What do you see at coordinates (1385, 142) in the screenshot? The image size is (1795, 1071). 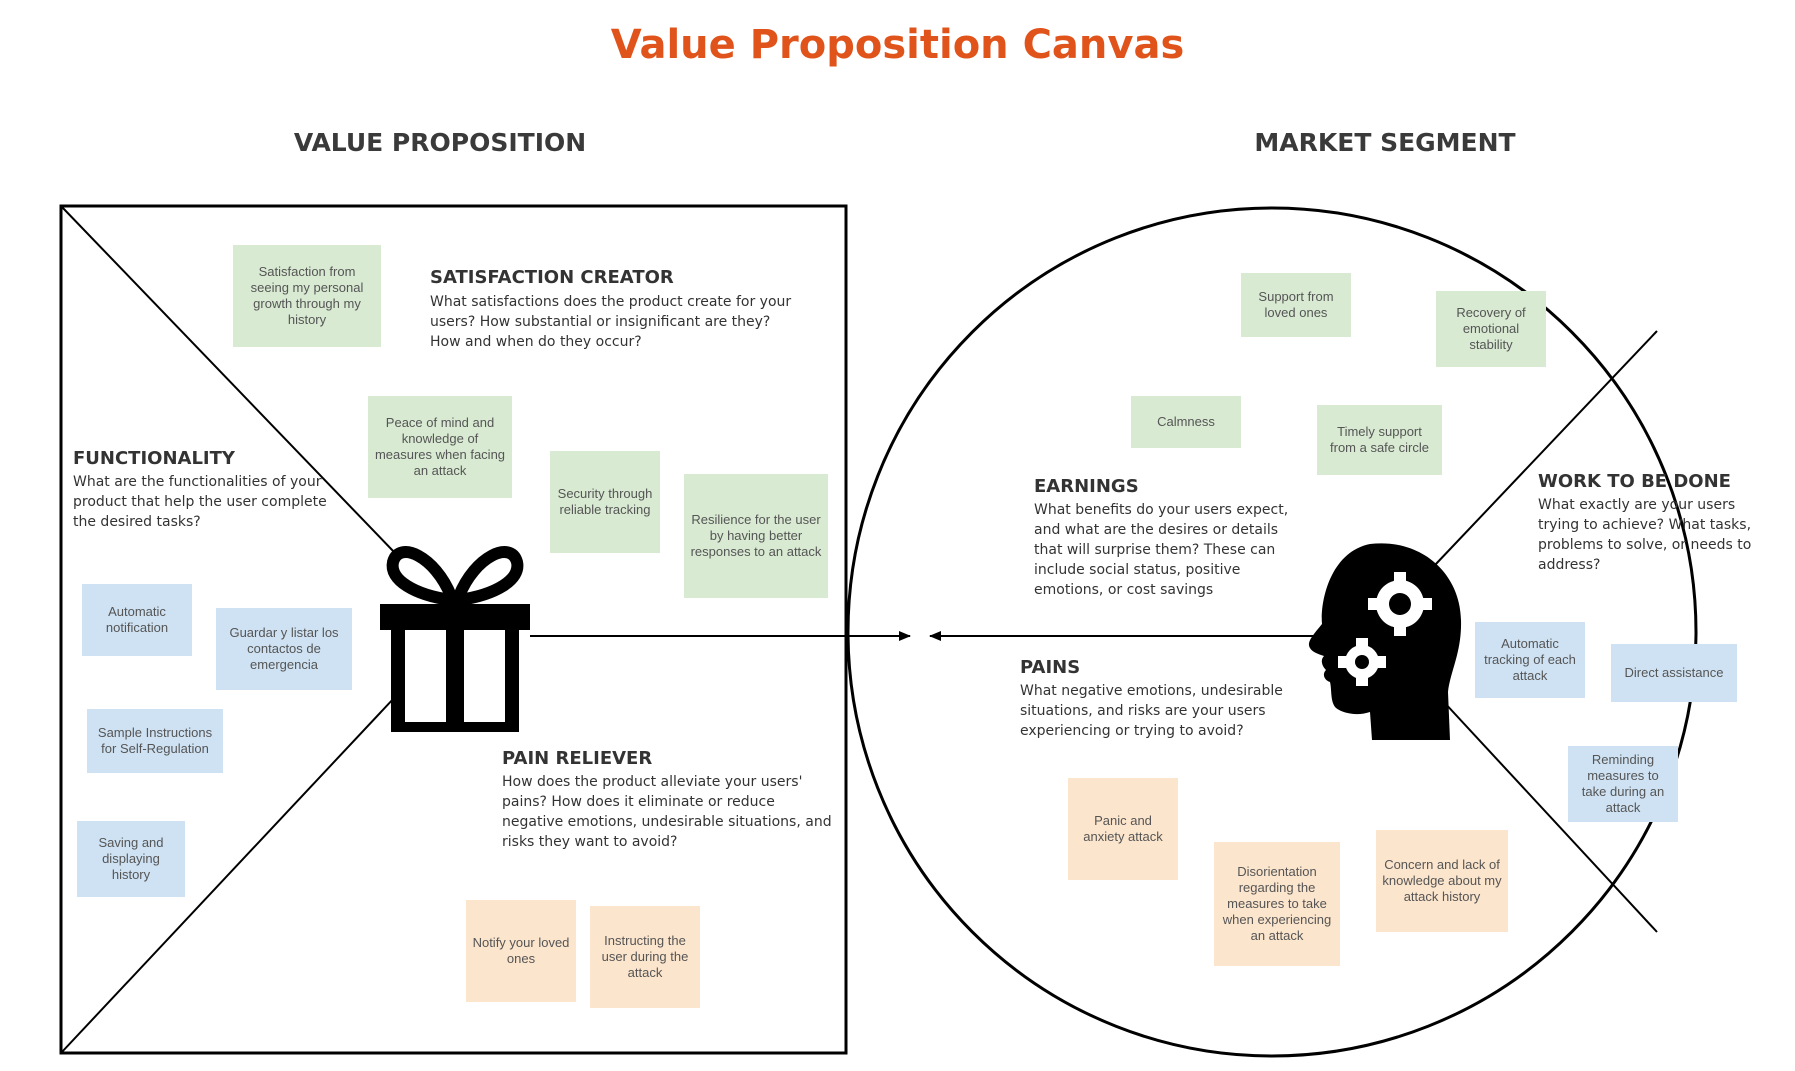 I see `market-segment-heading: MARKET SEGMENT` at bounding box center [1385, 142].